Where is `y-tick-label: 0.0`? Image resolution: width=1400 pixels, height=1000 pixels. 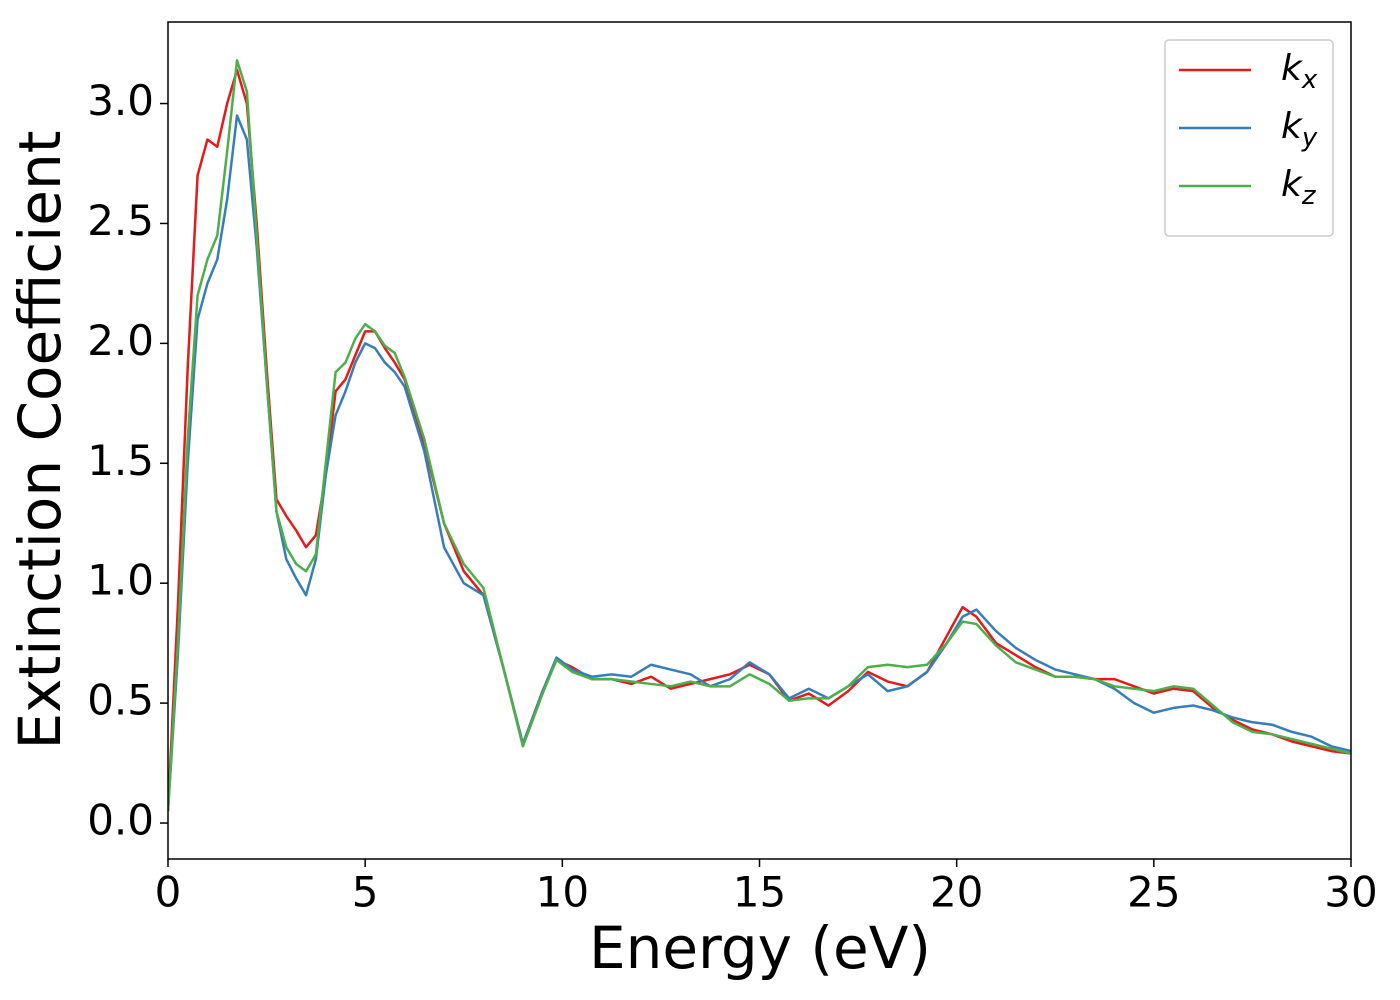
y-tick-label: 0.0 is located at coordinates (120, 820).